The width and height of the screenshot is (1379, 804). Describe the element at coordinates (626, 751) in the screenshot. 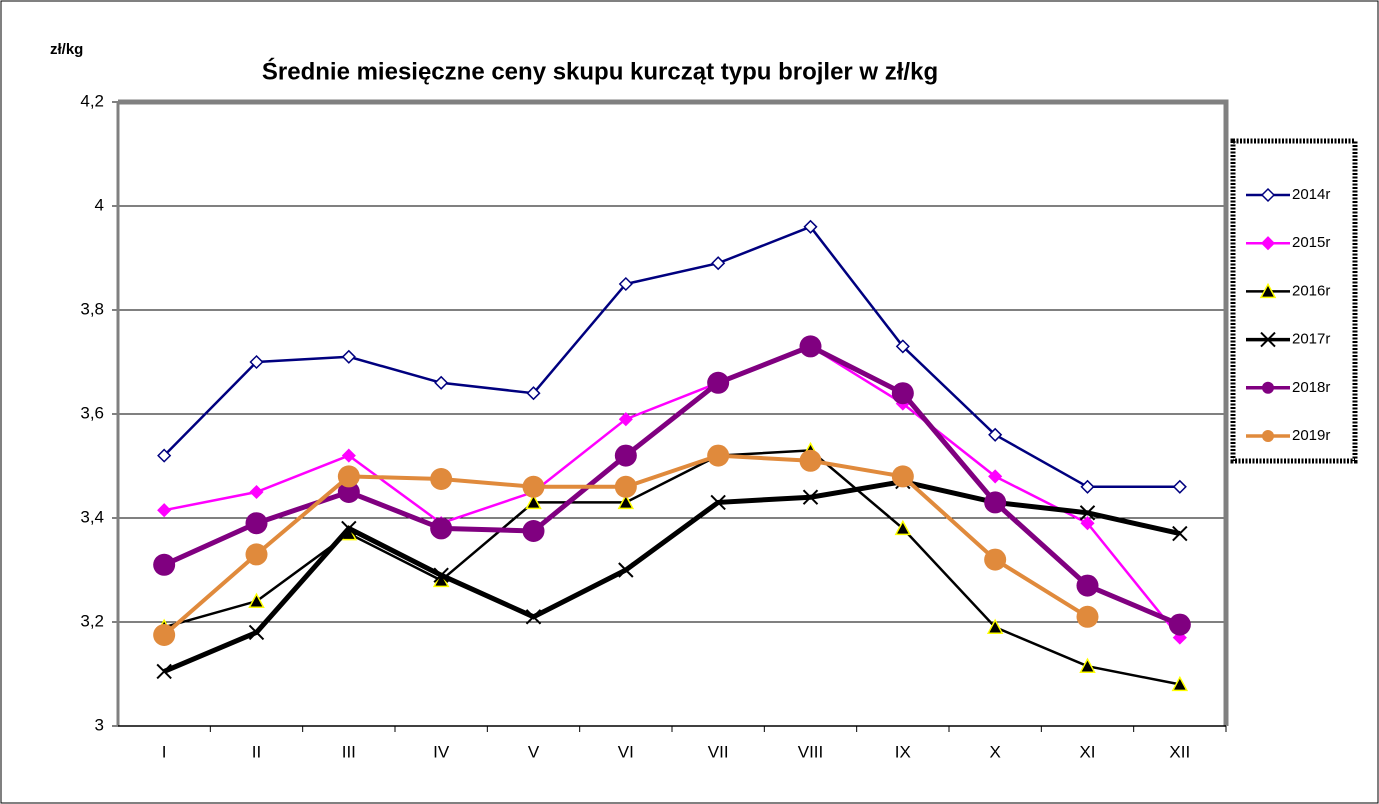

I see `x-tick-label: VI` at that location.